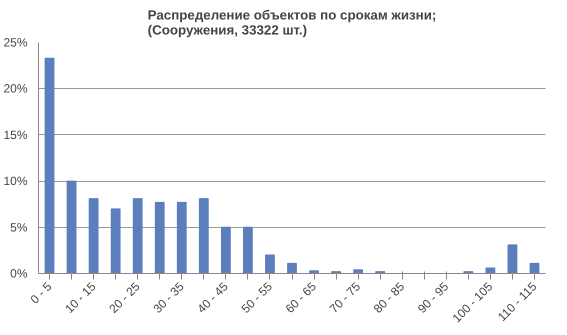 The height and width of the screenshot is (335, 567). What do you see at coordinates (345, 297) in the screenshot?
I see `x-tick-label: 70 - 75` at bounding box center [345, 297].